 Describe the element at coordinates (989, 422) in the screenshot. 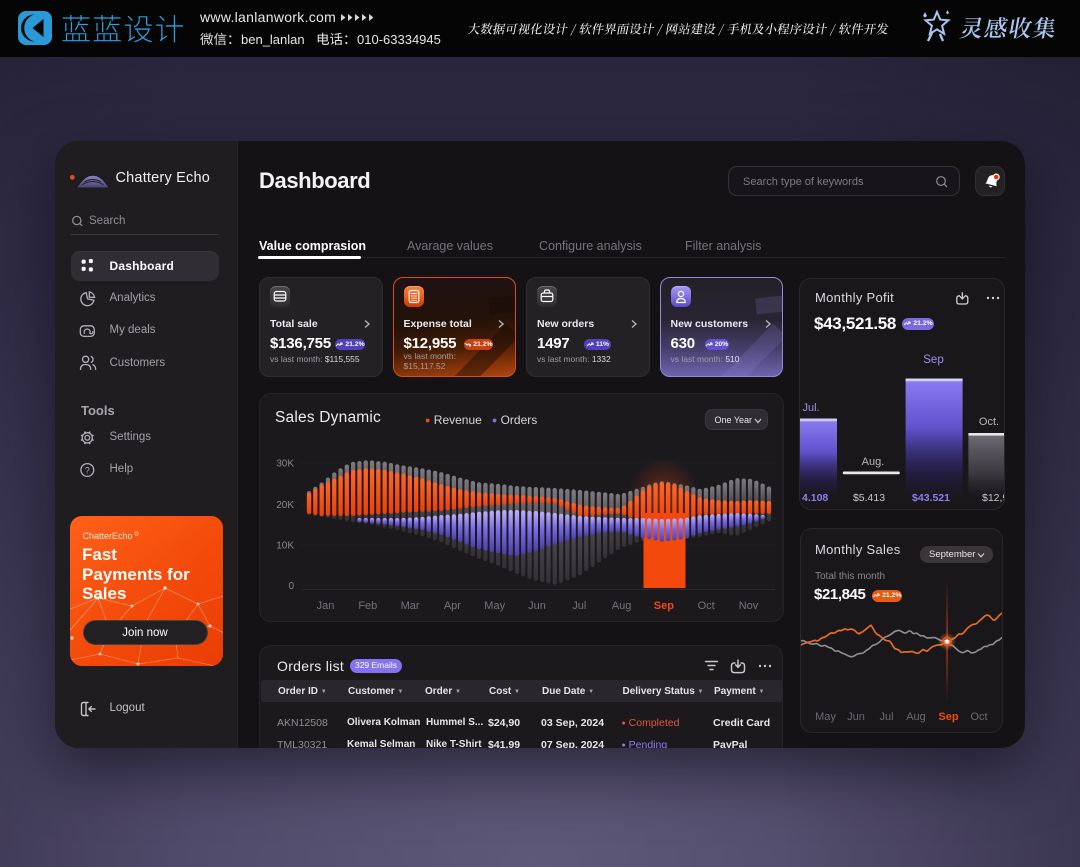

I see `svg-text: Oct.` at that location.